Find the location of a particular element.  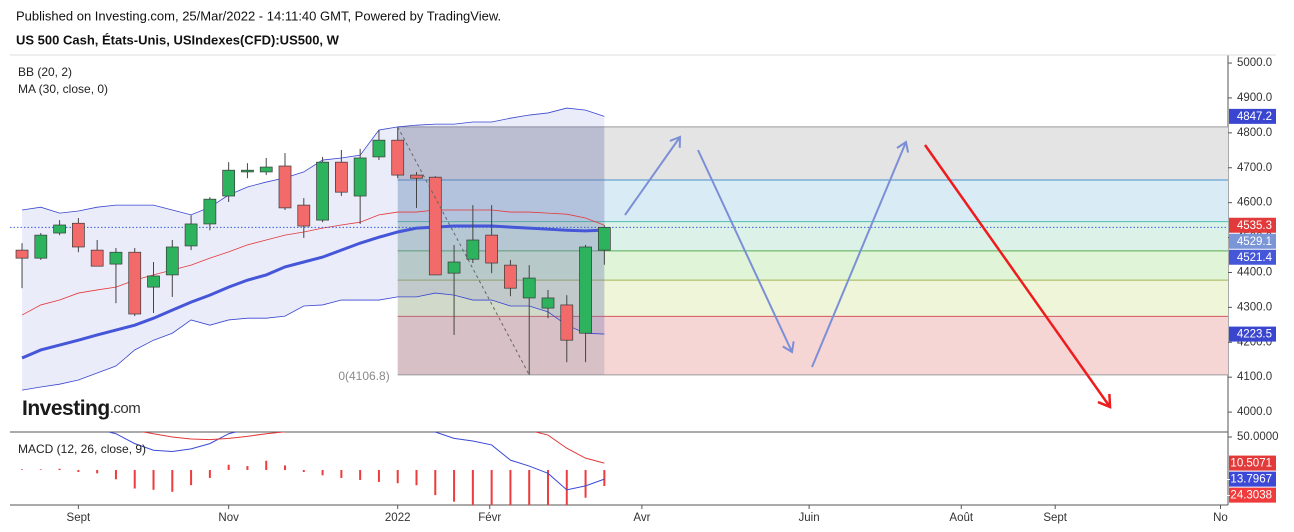

y-tick-label: 4400.0 is located at coordinates (1254, 273).